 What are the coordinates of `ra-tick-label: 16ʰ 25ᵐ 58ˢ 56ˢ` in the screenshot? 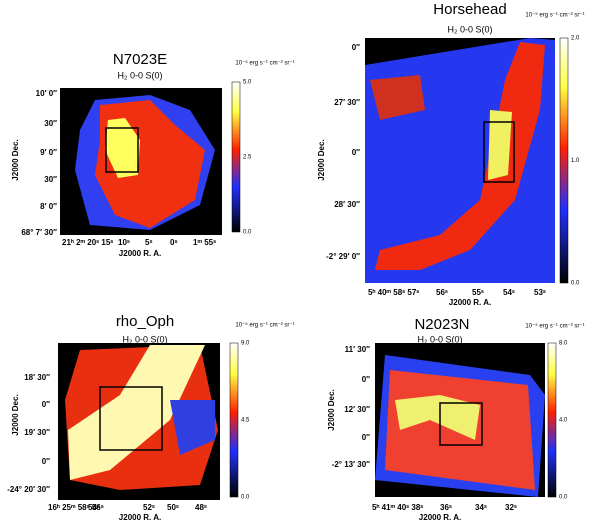 It's located at (76, 507).